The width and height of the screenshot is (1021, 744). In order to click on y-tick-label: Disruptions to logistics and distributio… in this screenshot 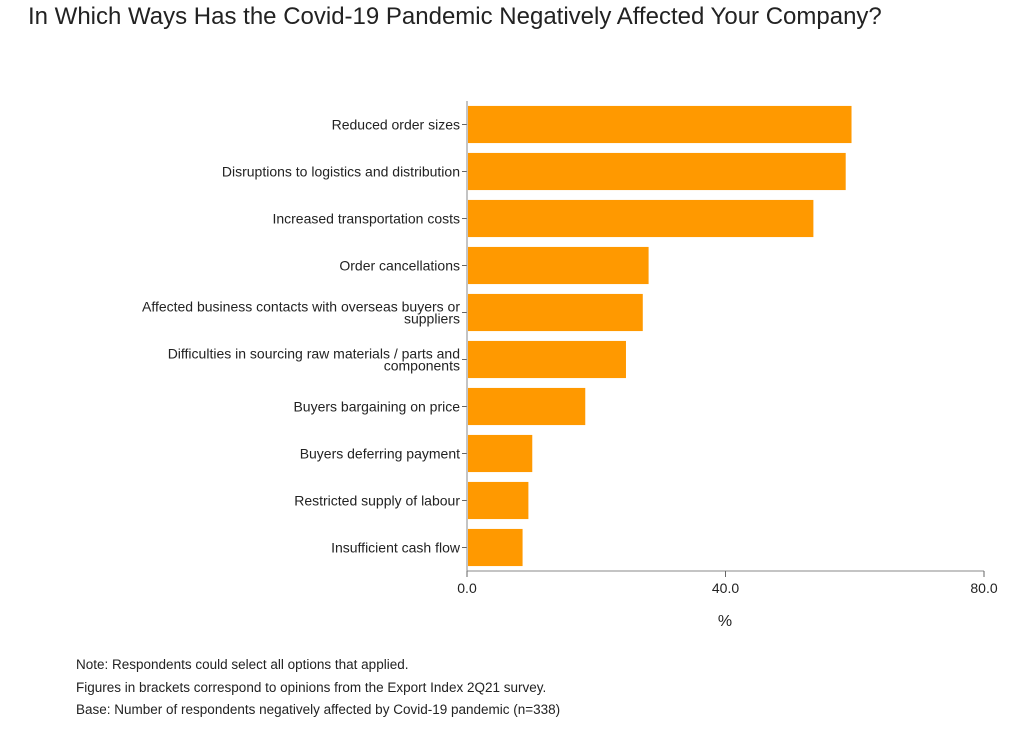, I will do `click(341, 172)`.